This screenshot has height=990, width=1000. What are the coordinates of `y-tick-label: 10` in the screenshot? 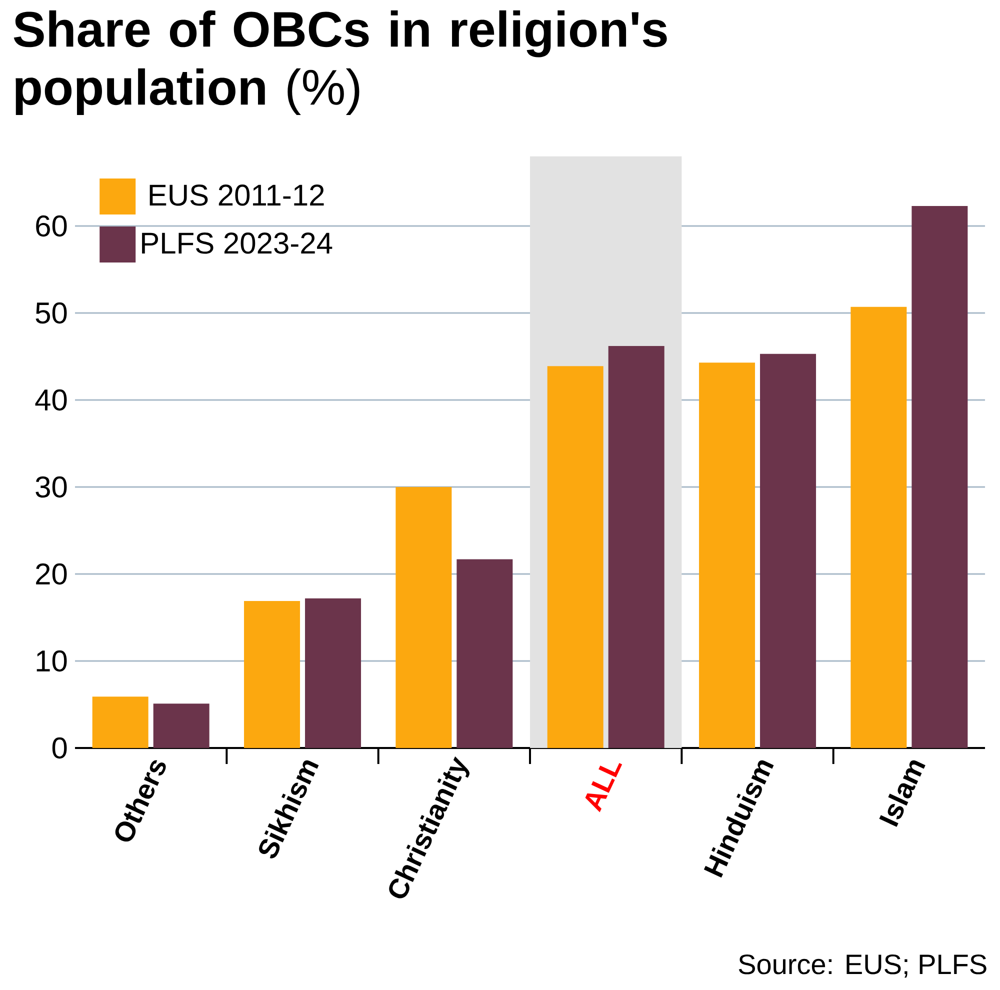 It's located at (51, 661).